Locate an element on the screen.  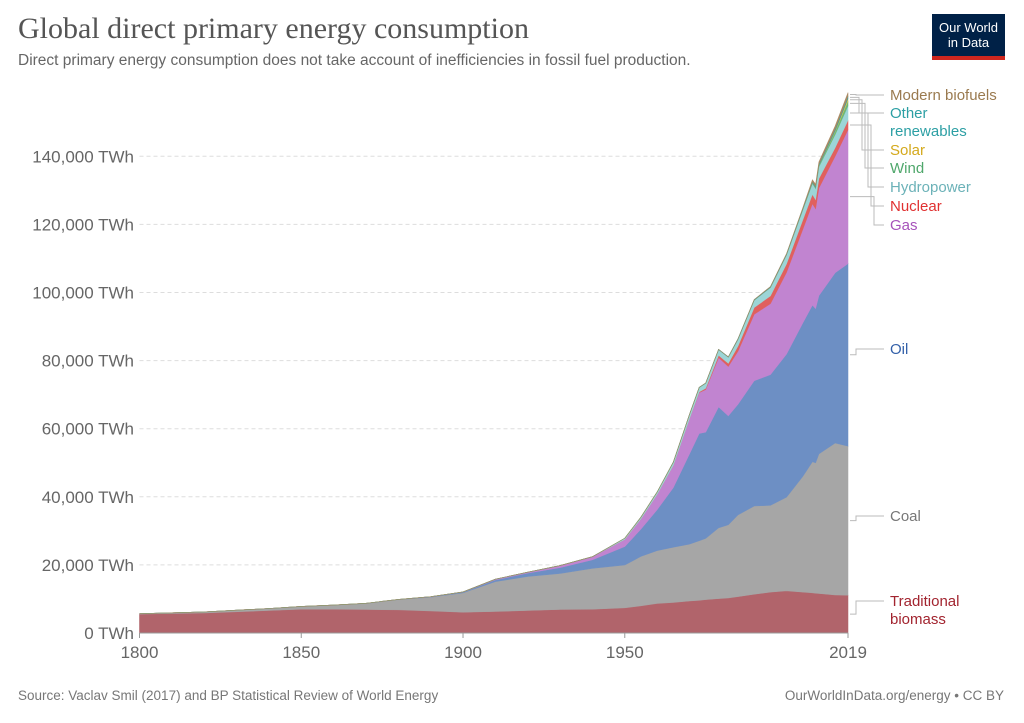
x-tick-label: 2019 is located at coordinates (848, 652).